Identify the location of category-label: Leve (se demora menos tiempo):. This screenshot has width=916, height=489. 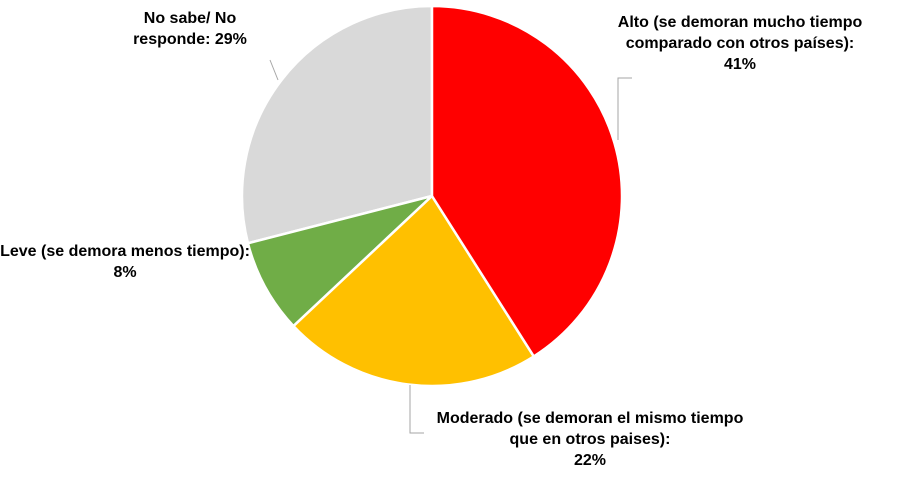
(125, 251).